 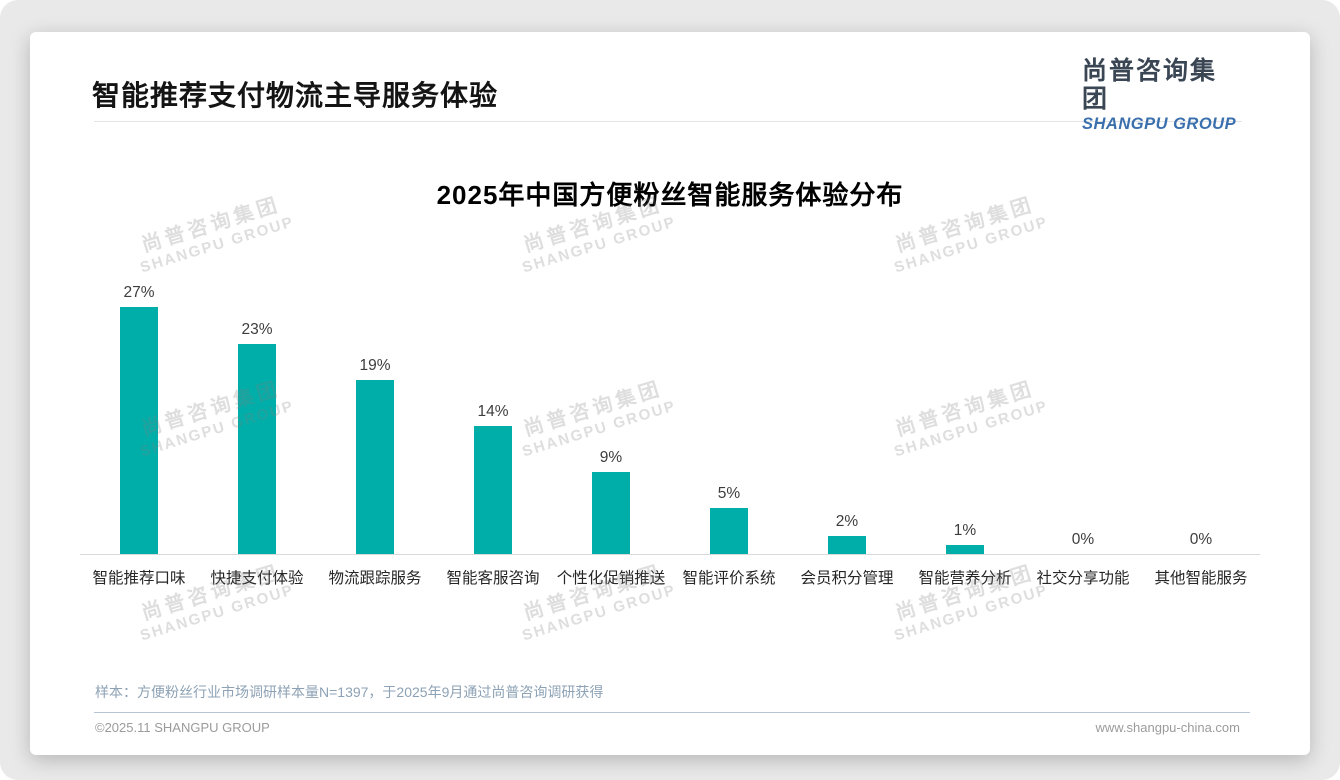 I want to click on category-label: 会员积分管理, so click(x=847, y=578).